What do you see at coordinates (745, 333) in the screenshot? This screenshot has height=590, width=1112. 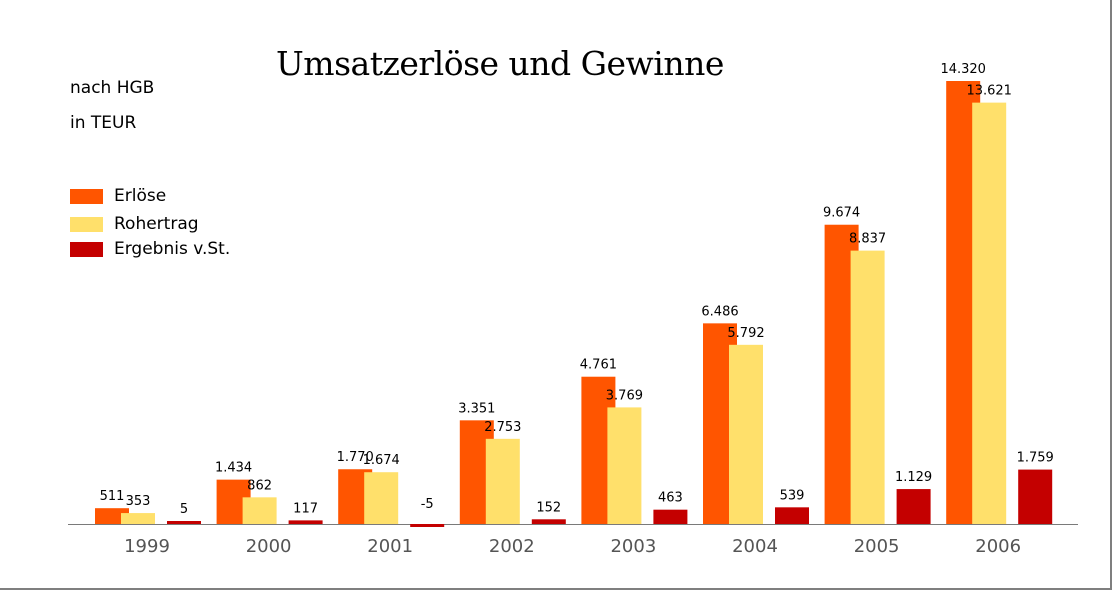 I see `value-label-rohertrag-2004: 5.792` at bounding box center [745, 333].